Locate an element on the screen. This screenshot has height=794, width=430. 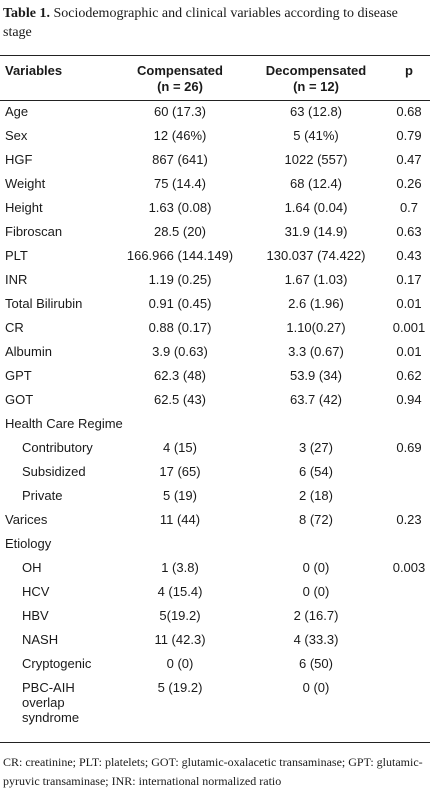
cell-variable: Albumin is located at coordinates (28, 351).